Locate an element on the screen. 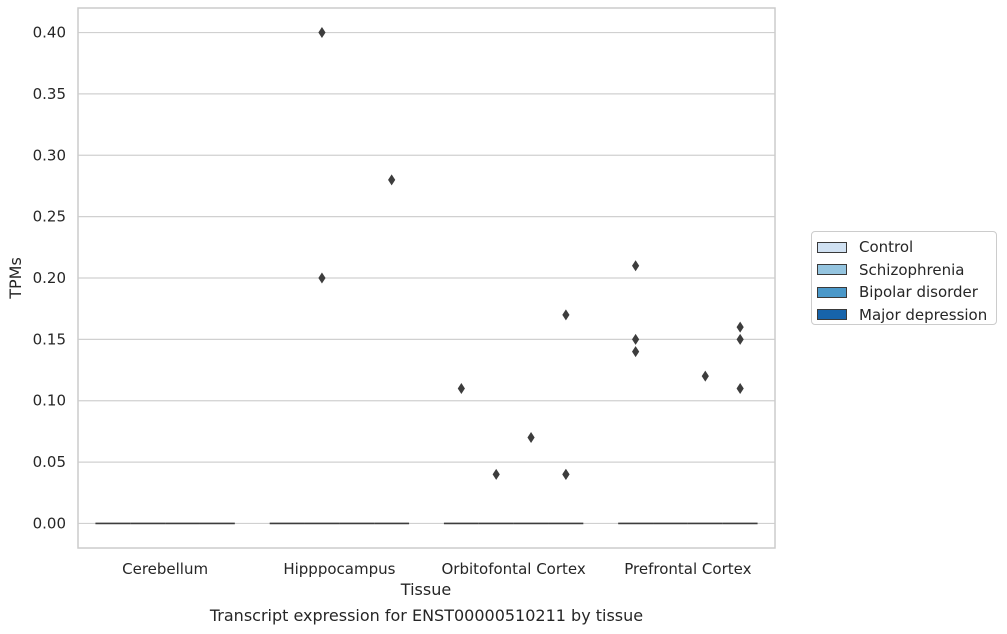  legend-item: Schizophrenia is located at coordinates (906, 270).